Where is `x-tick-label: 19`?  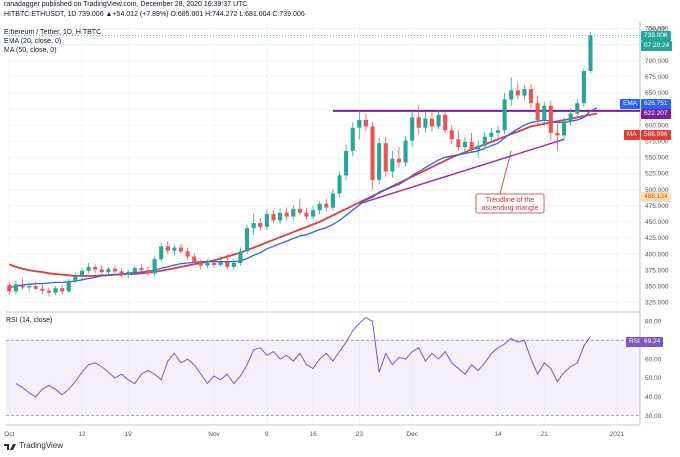
x-tick-label: 19 is located at coordinates (129, 434).